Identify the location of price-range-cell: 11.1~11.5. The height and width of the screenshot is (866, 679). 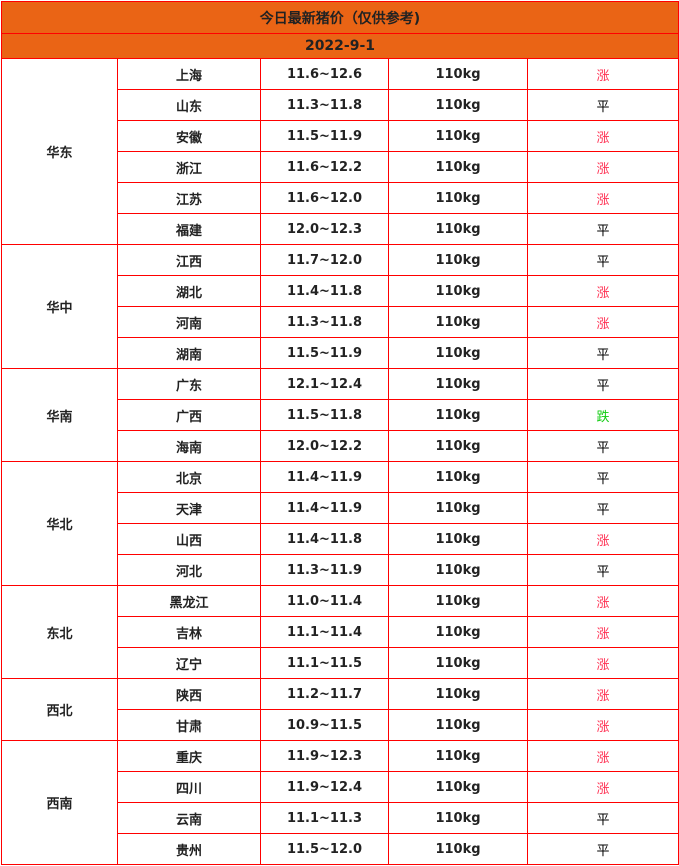
(324, 663).